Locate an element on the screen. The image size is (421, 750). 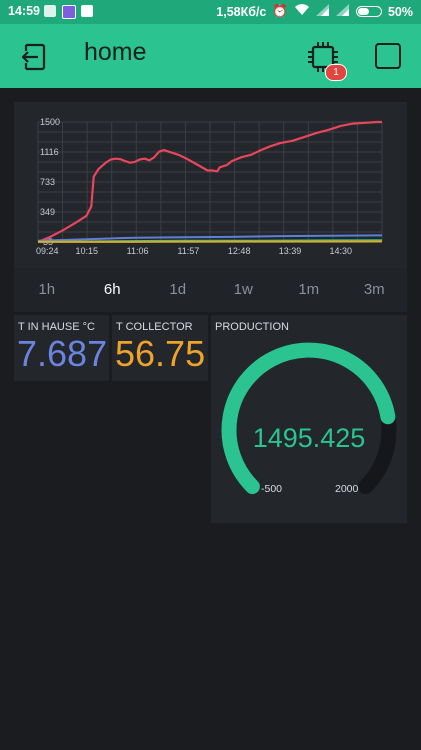
x-tick-label: 14:30 is located at coordinates (341, 251).